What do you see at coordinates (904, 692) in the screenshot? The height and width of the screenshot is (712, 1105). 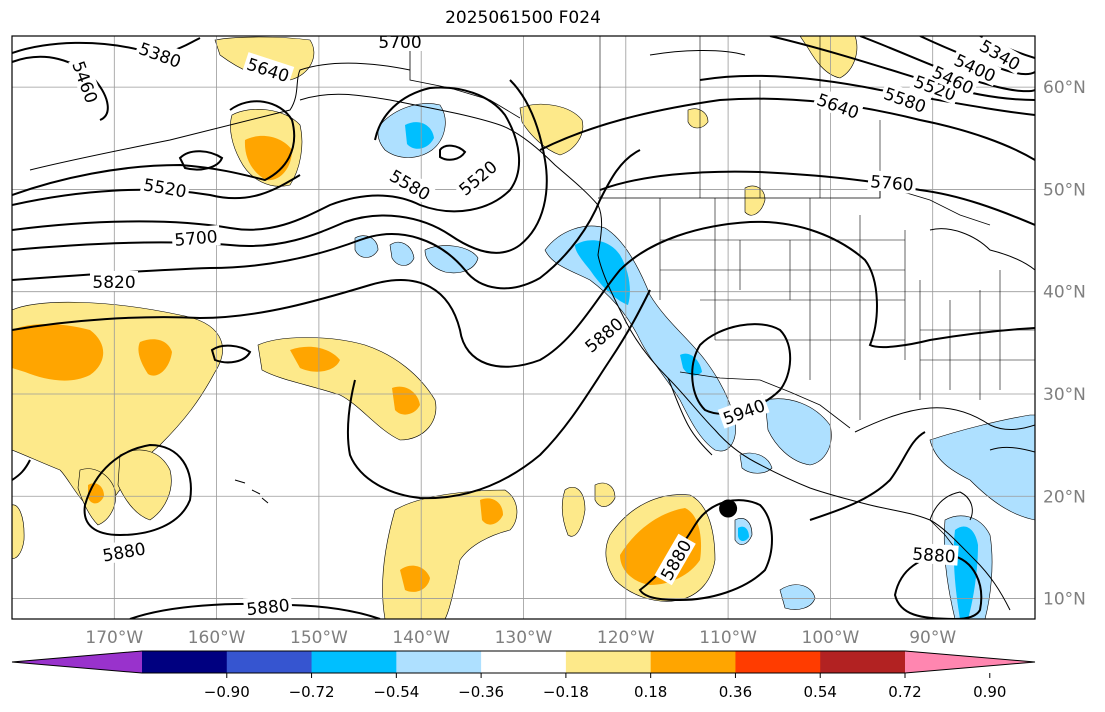 I see `colorbar-tick-label: 0.72` at bounding box center [904, 692].